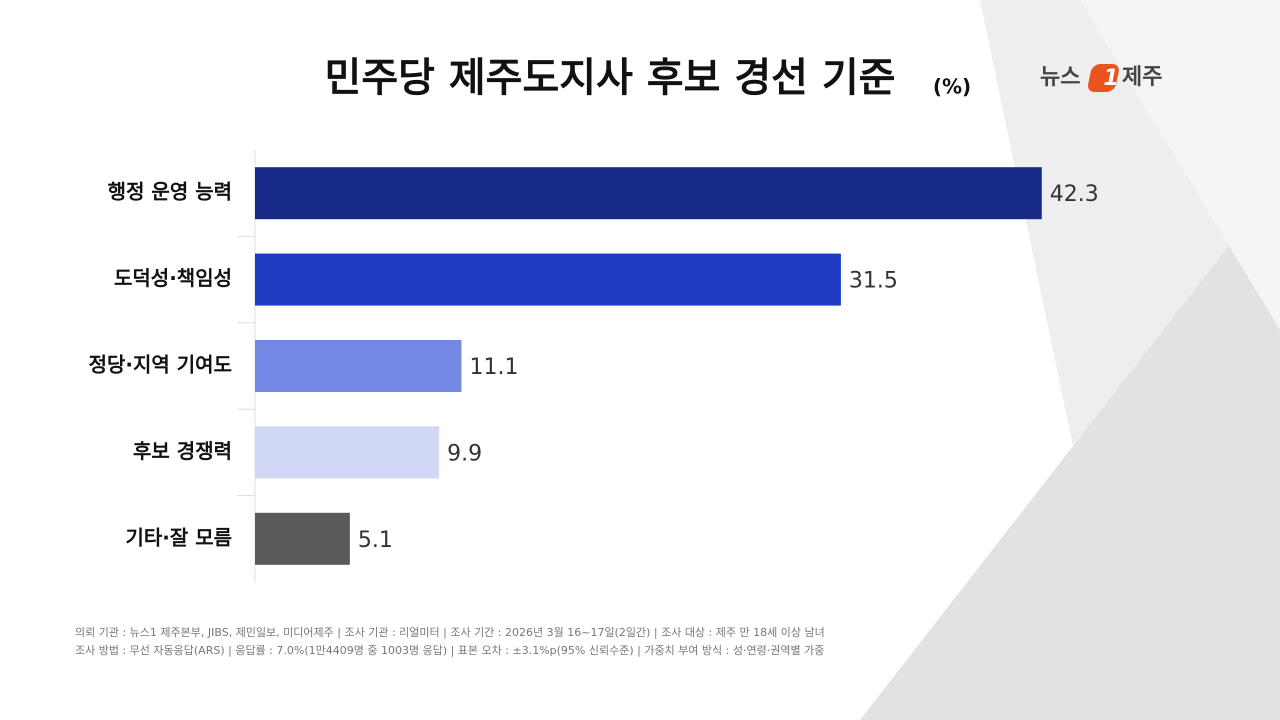  I want to click on category-label: 도덕성·책임성, so click(173, 278).